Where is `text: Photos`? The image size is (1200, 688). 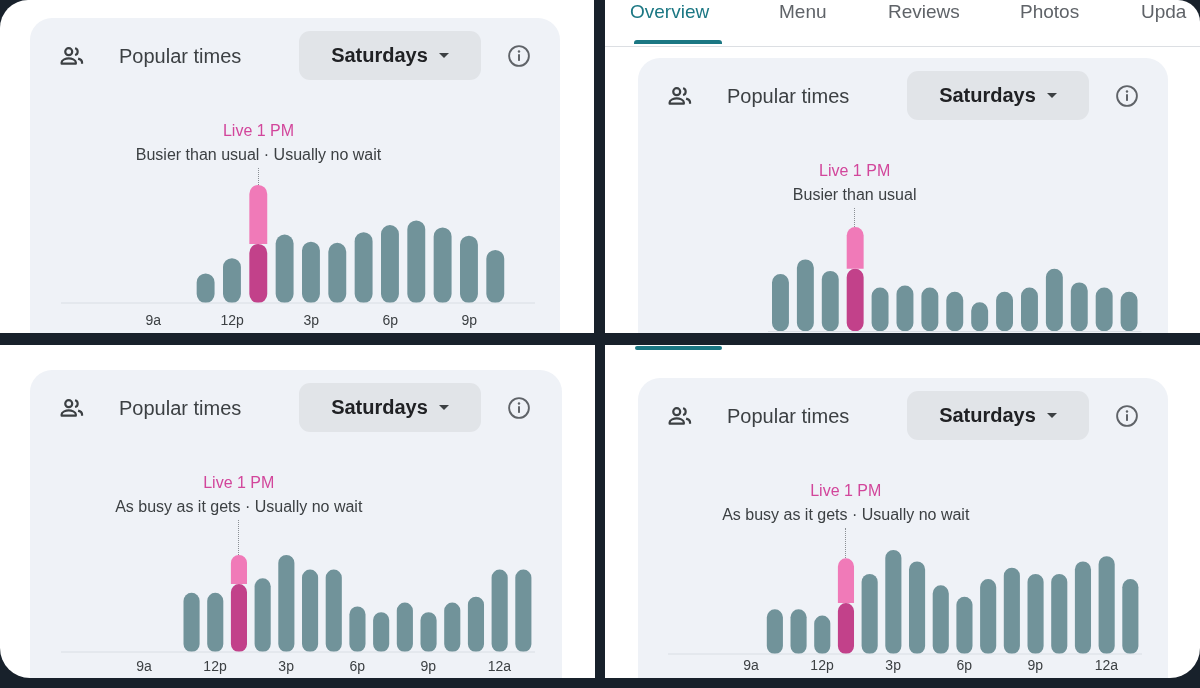
text: Photos is located at coordinates (1050, 12).